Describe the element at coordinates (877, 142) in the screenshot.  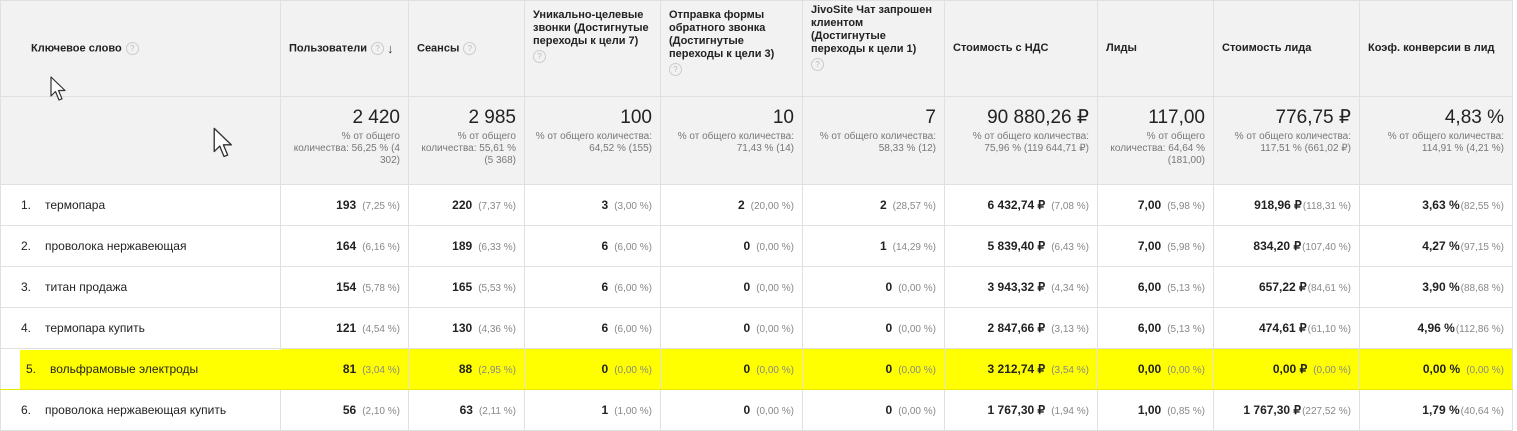
I see `total-share: % от общего количества: 58,33 % (12)` at that location.